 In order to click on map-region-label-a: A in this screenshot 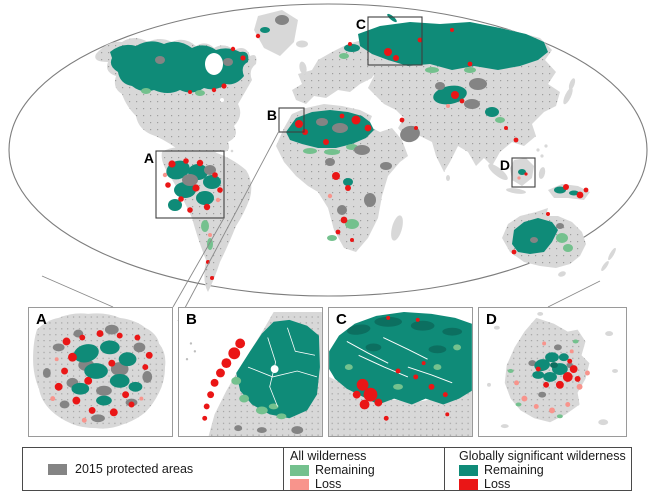, I will do `click(149, 158)`.